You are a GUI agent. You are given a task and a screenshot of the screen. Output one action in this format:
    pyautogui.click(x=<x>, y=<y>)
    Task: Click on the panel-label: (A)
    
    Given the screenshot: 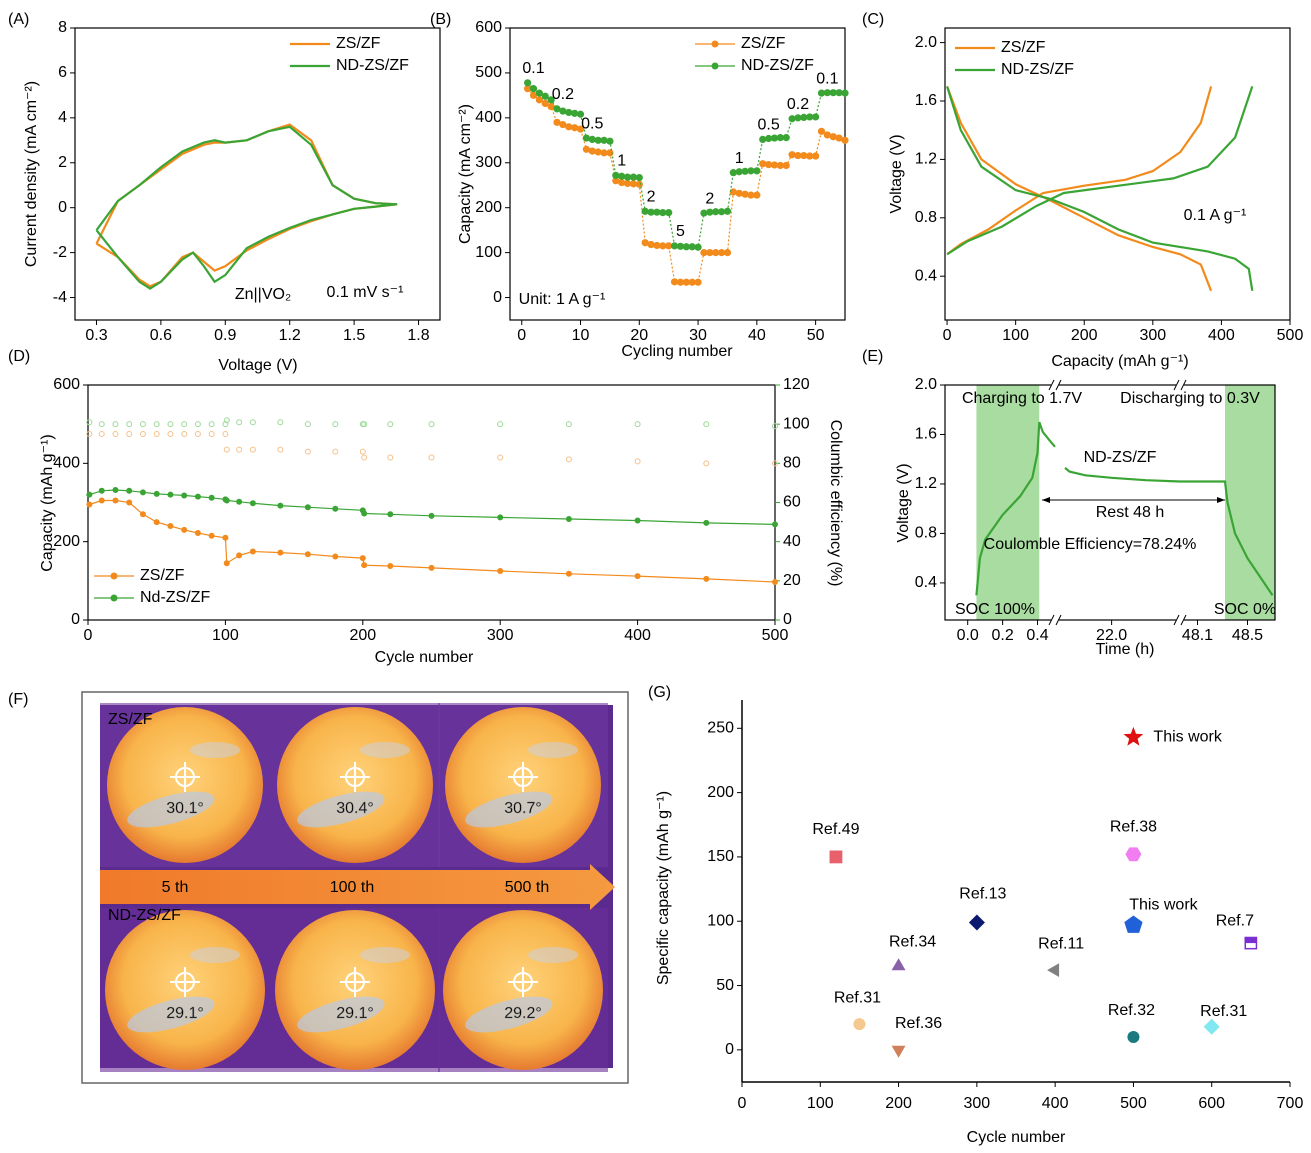 What is the action you would take?
    pyautogui.click(x=18, y=19)
    